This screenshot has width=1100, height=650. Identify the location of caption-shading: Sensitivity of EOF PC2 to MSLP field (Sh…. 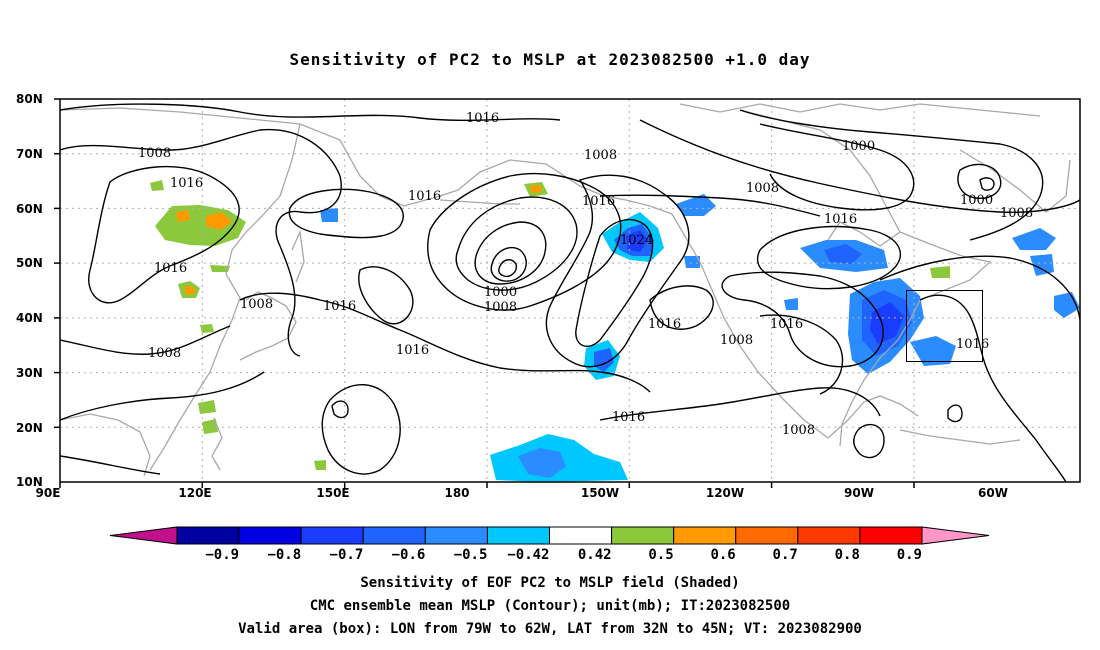
(550, 583).